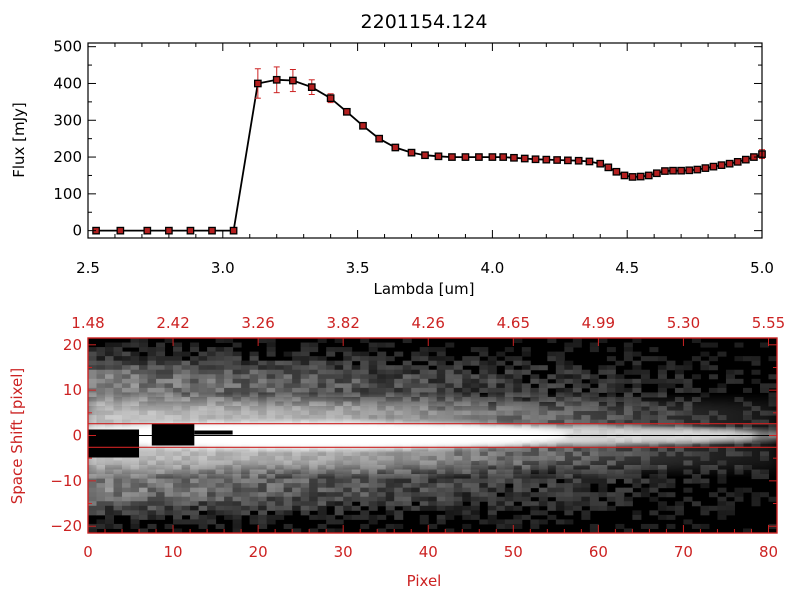 The width and height of the screenshot is (800, 600). What do you see at coordinates (343, 552) in the screenshot?
I see `image-x-tick-label: 30` at bounding box center [343, 552].